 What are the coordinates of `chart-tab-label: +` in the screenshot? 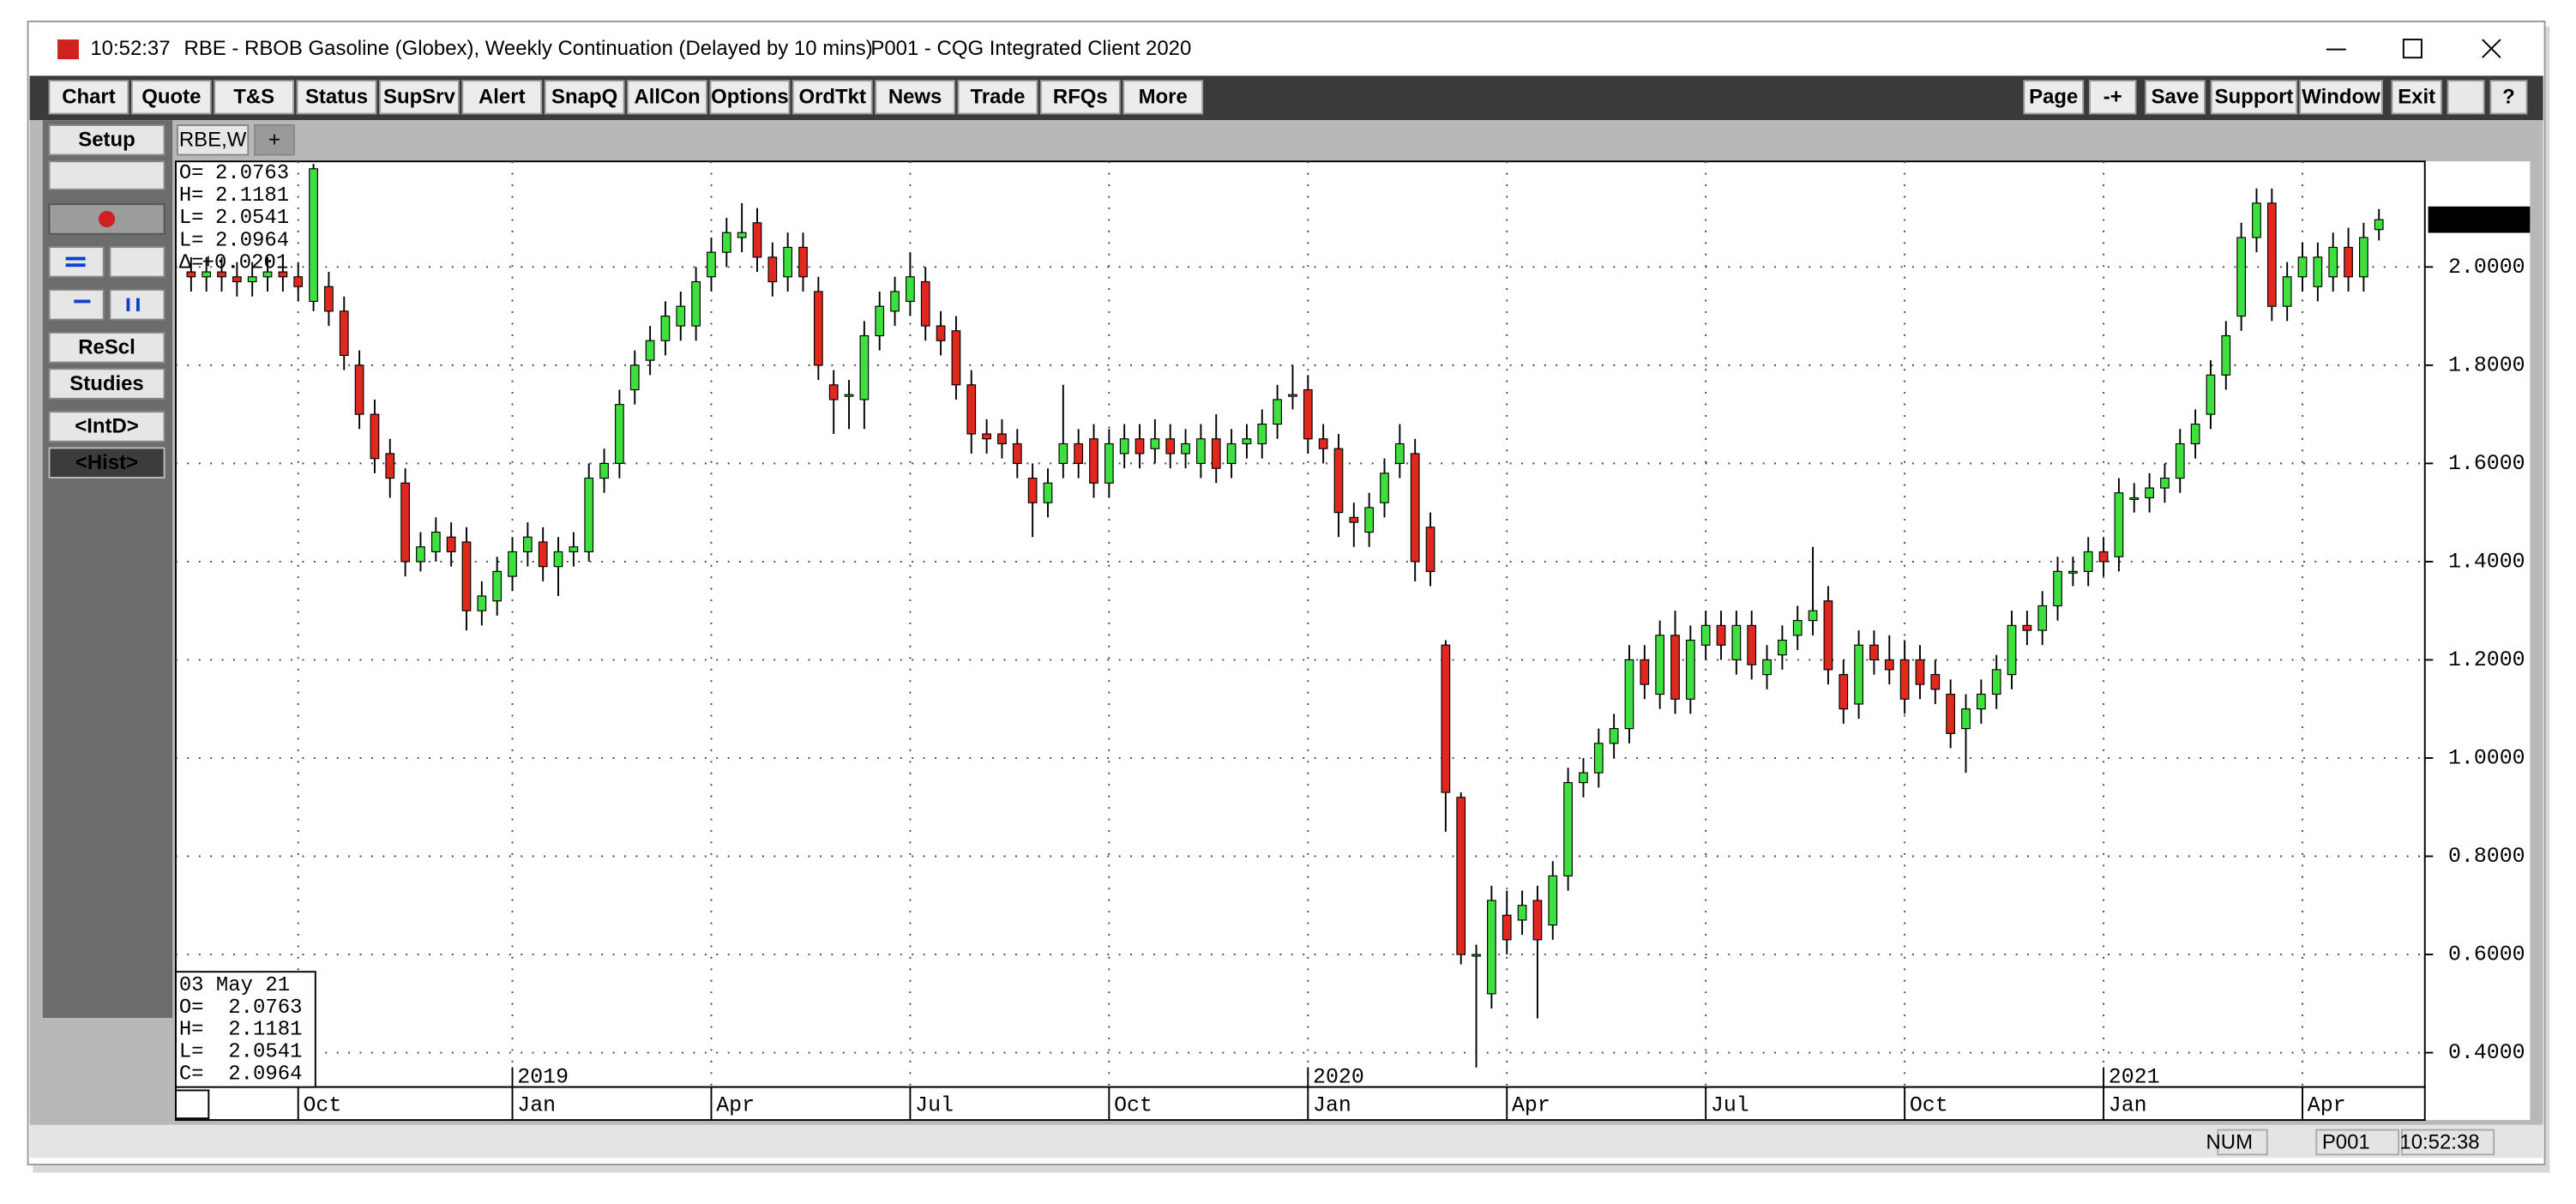 It's located at (274, 140).